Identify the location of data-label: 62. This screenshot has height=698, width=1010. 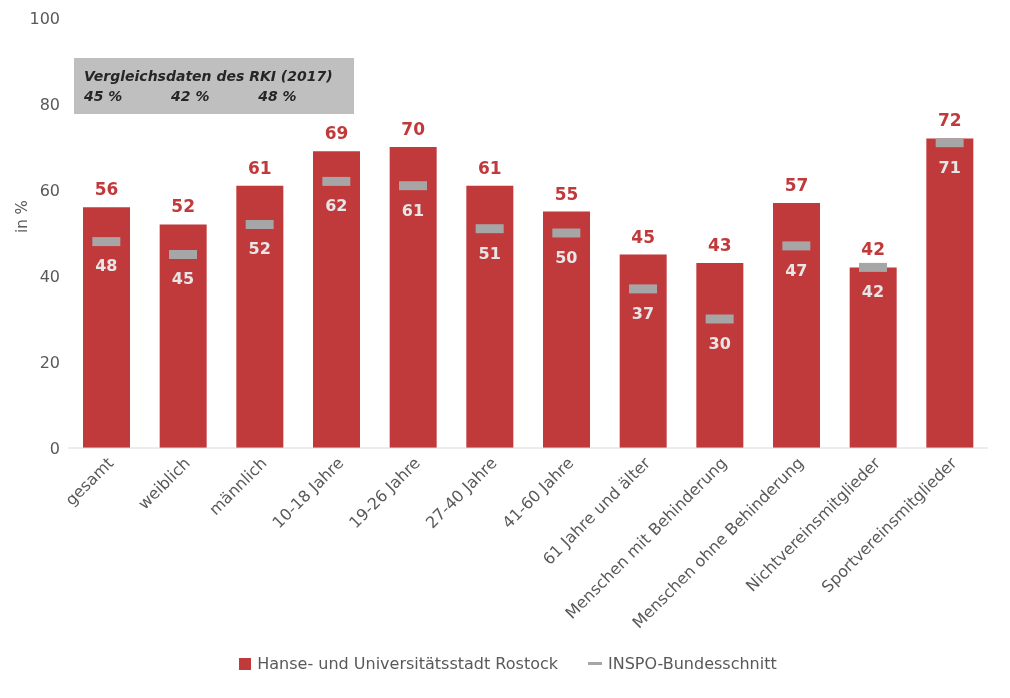
(336, 206).